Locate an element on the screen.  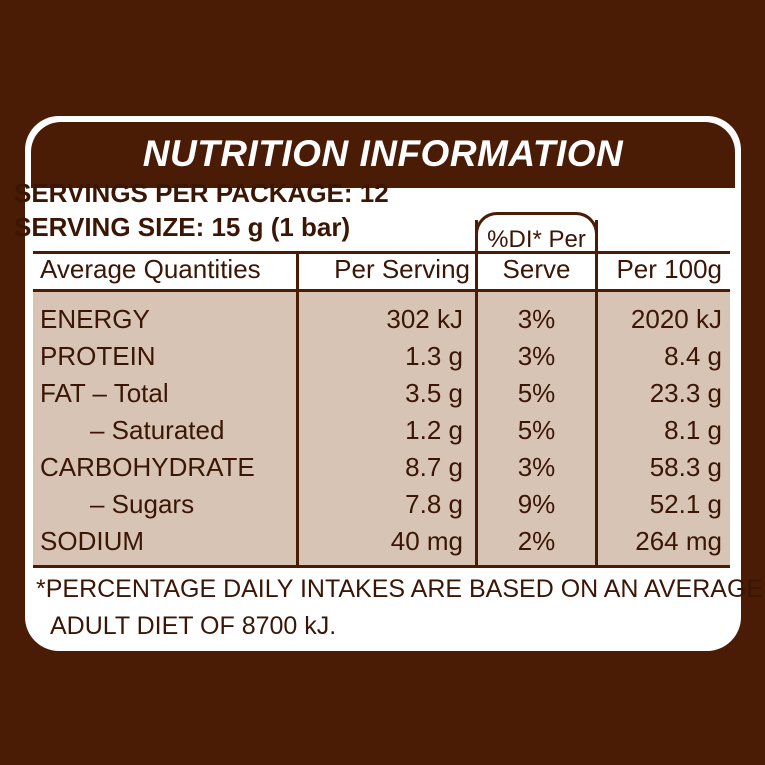
per-serving-value: 1.3 g is located at coordinates (434, 356).